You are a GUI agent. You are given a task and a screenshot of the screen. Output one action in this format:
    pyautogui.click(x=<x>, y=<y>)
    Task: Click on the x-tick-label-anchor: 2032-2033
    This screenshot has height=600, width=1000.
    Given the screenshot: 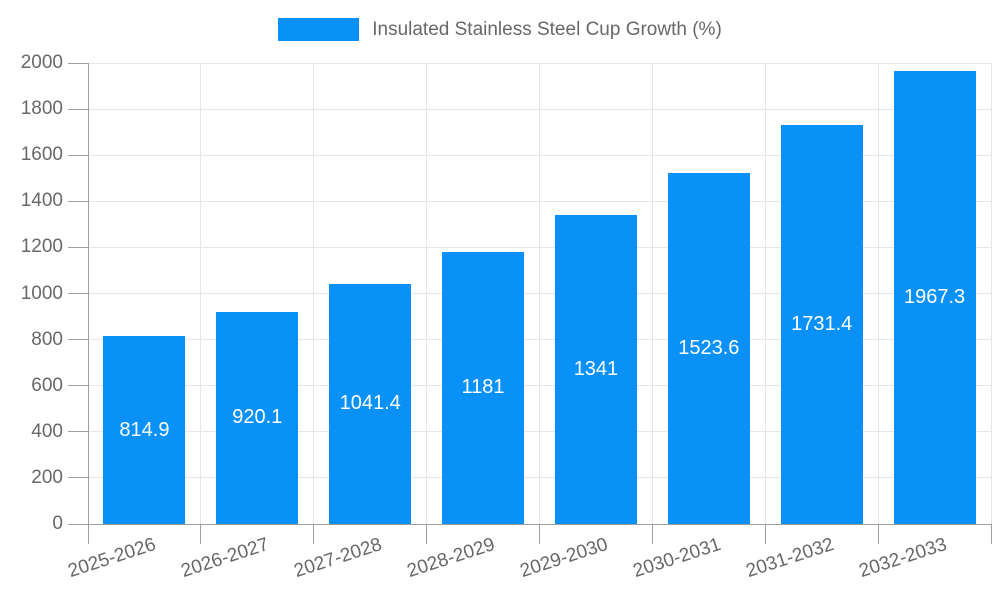 What is the action you would take?
    pyautogui.click(x=928, y=558)
    